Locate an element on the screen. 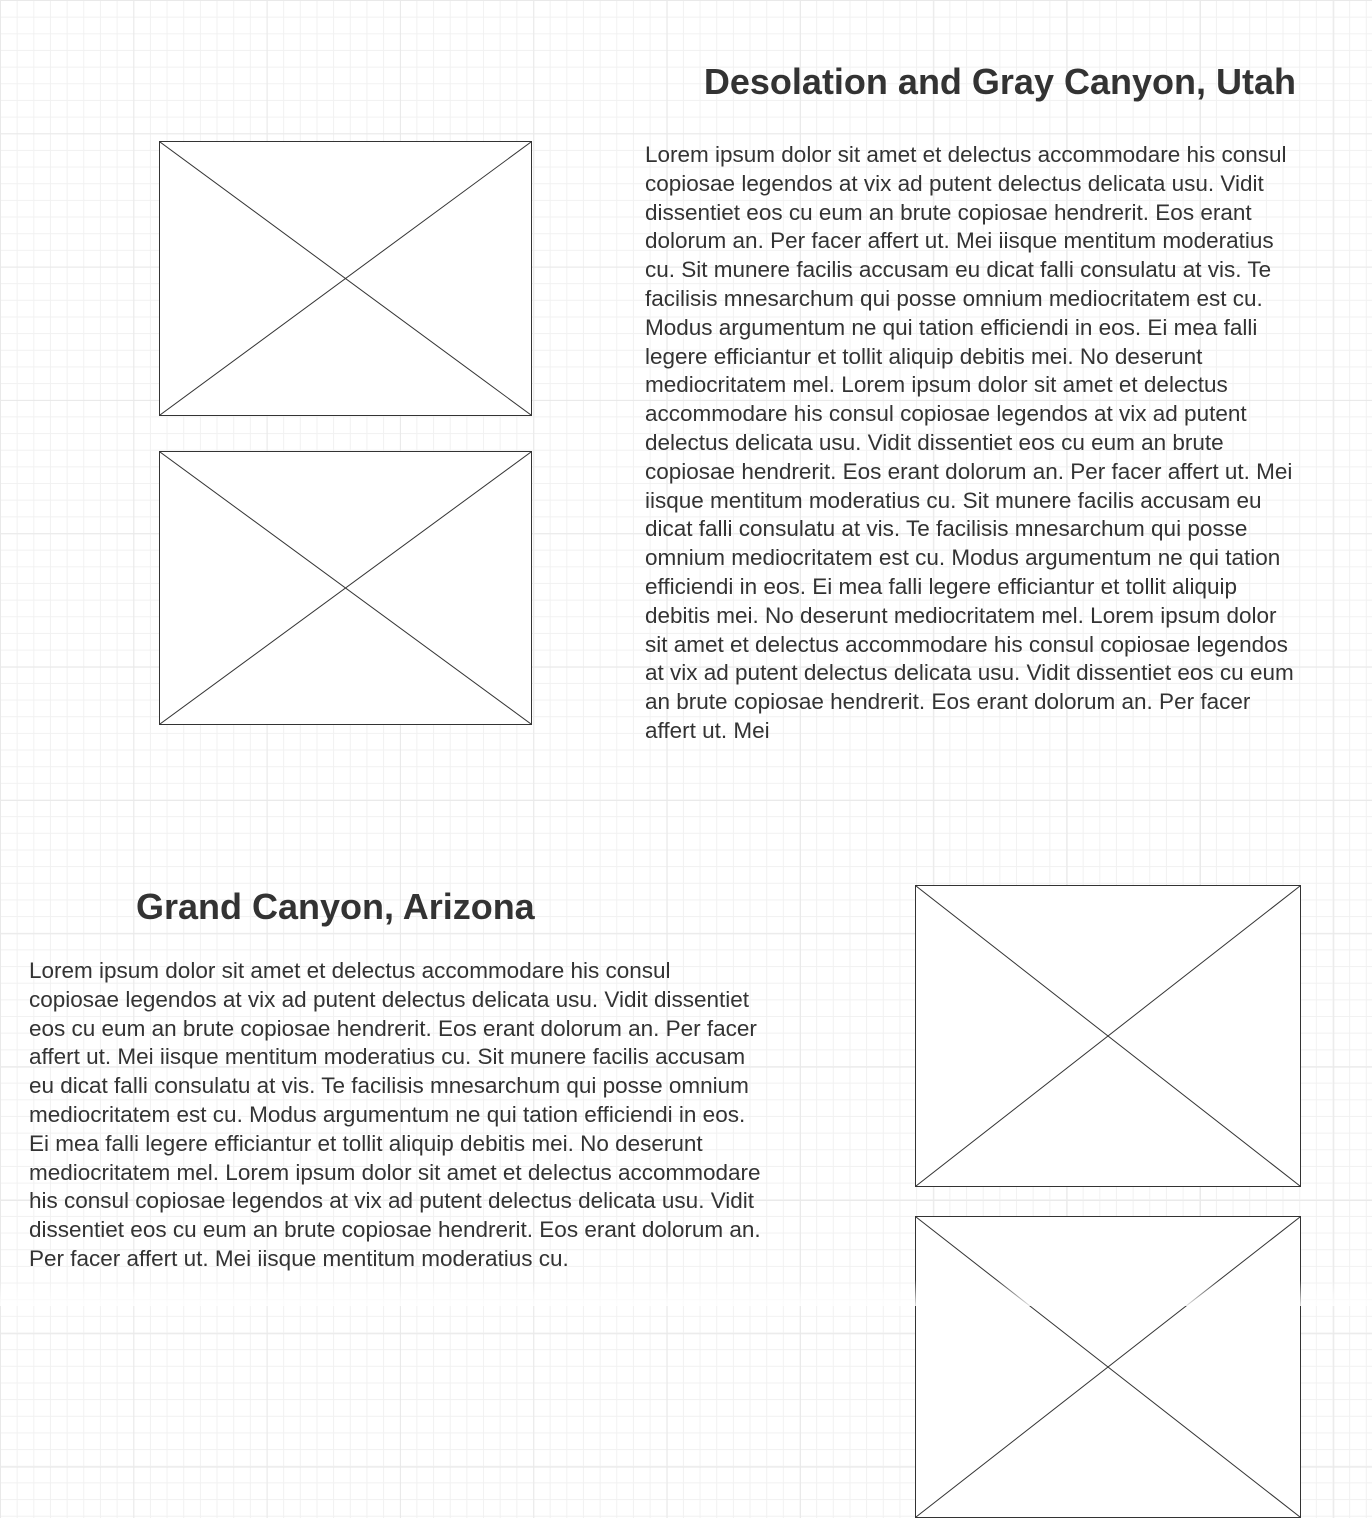 The width and height of the screenshot is (1372, 1518). section-title-utah: Desolation and Gray Canyon, Utah is located at coordinates (999, 81).